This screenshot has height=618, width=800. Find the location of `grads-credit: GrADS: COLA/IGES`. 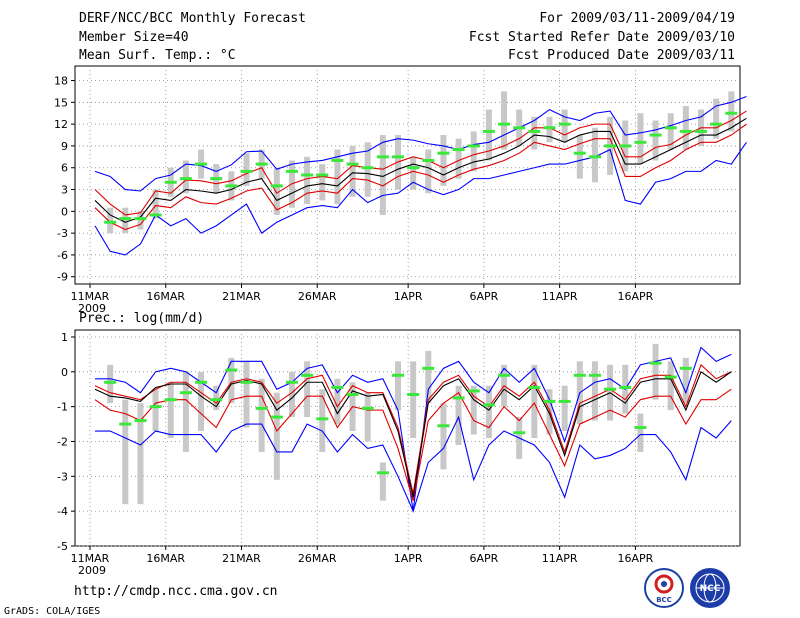

grads-credit: GrADS: COLA/IGES is located at coordinates (52, 611).